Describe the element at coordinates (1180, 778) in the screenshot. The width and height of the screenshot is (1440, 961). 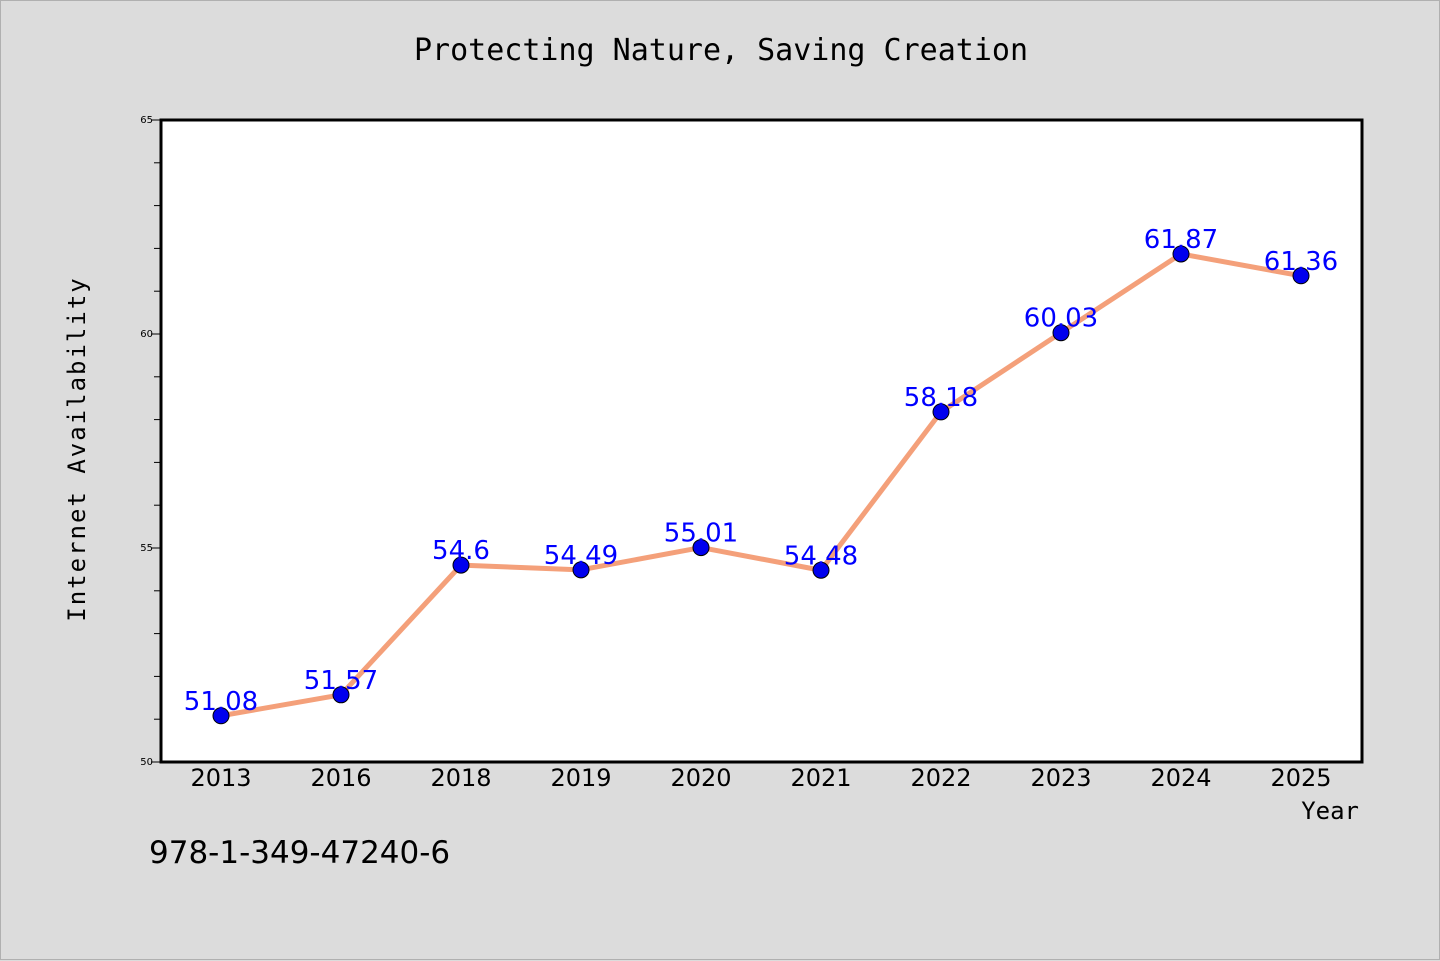
I see `x-tick-label: 2024` at that location.